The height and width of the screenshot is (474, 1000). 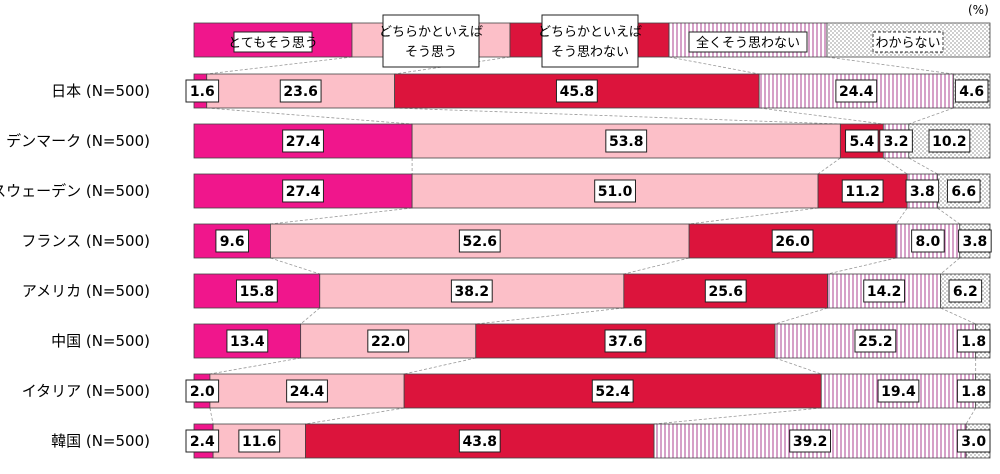 What do you see at coordinates (85, 241) in the screenshot?
I see `category-label: フランス (N=500)` at bounding box center [85, 241].